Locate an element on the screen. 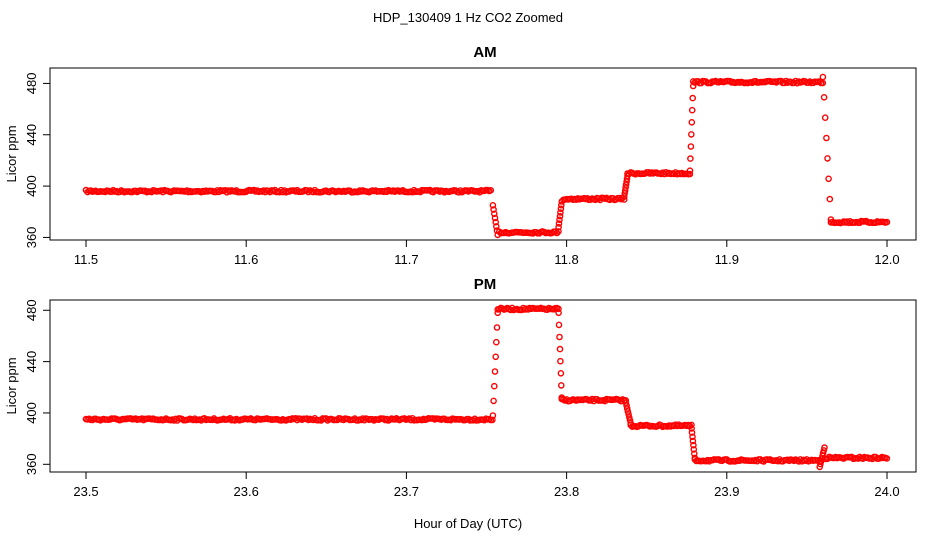  x-tick-label: 11.7 is located at coordinates (406, 259).